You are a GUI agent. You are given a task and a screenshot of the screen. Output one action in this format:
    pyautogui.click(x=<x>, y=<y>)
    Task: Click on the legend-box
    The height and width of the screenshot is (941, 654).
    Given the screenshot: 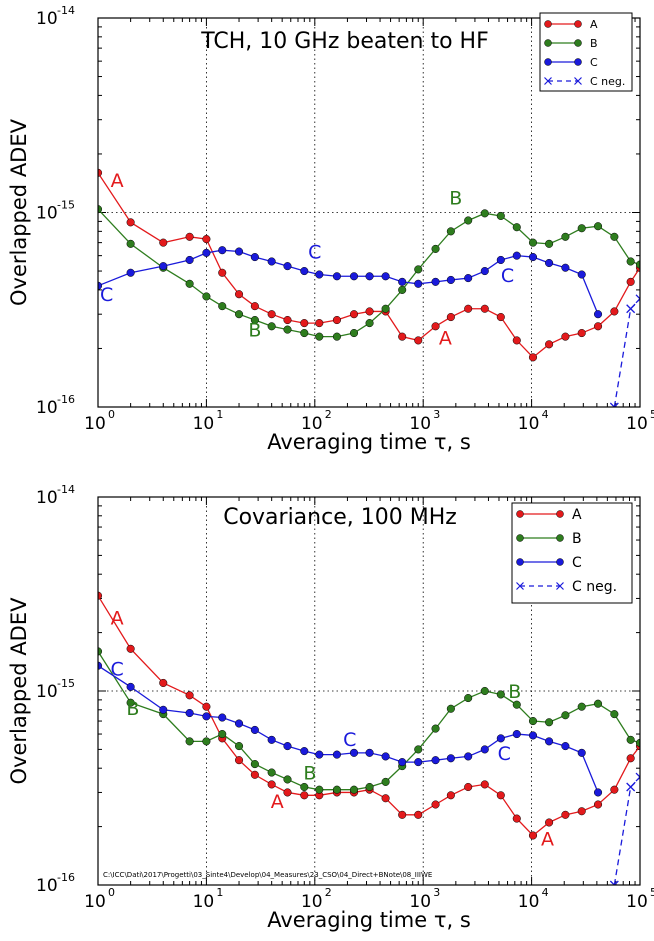 What is the action you would take?
    pyautogui.click(x=586, y=52)
    